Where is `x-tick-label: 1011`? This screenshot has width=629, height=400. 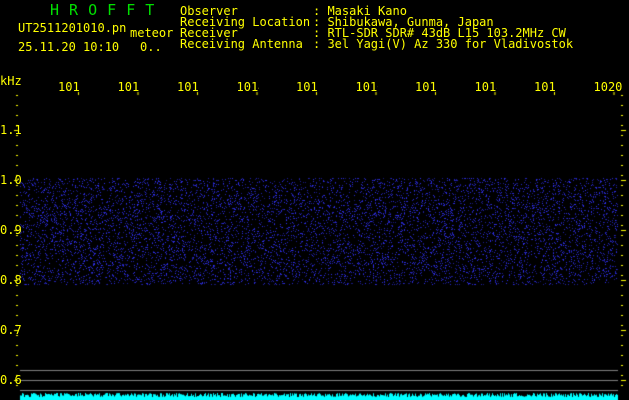 x-tick-label: 1011 is located at coordinates (69, 87).